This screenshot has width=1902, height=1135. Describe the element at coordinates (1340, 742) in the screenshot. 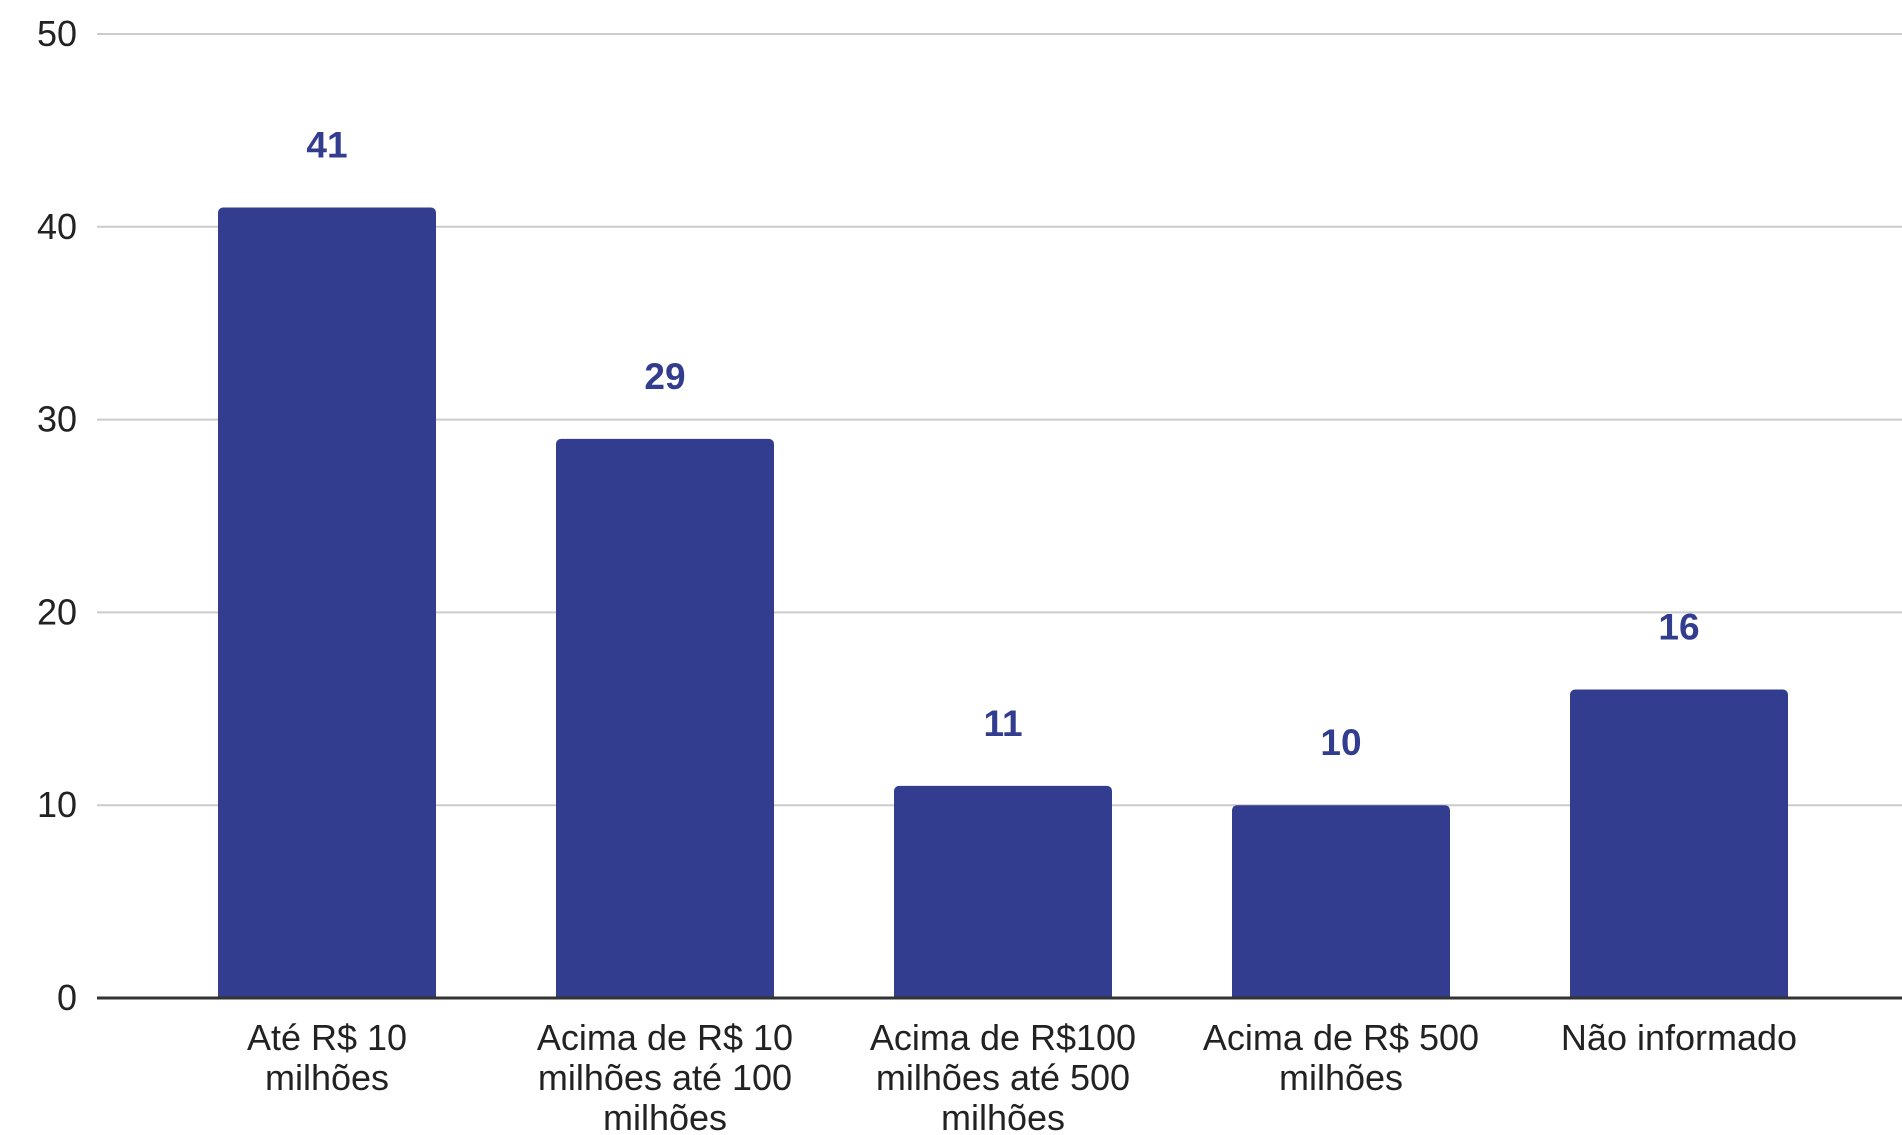

I see `data-label: 10` at that location.